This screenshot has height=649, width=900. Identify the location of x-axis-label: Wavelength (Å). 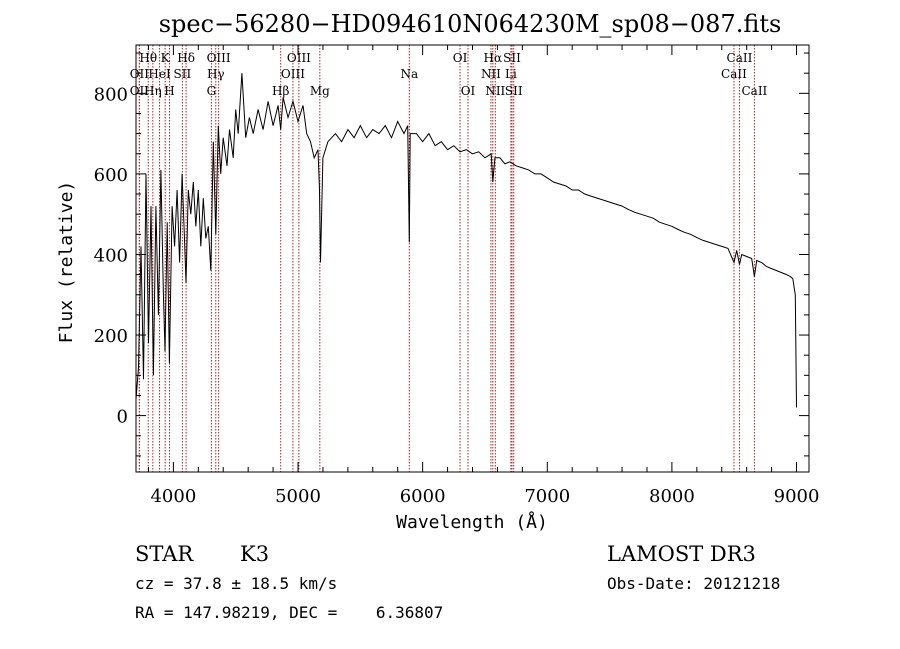
(472, 522).